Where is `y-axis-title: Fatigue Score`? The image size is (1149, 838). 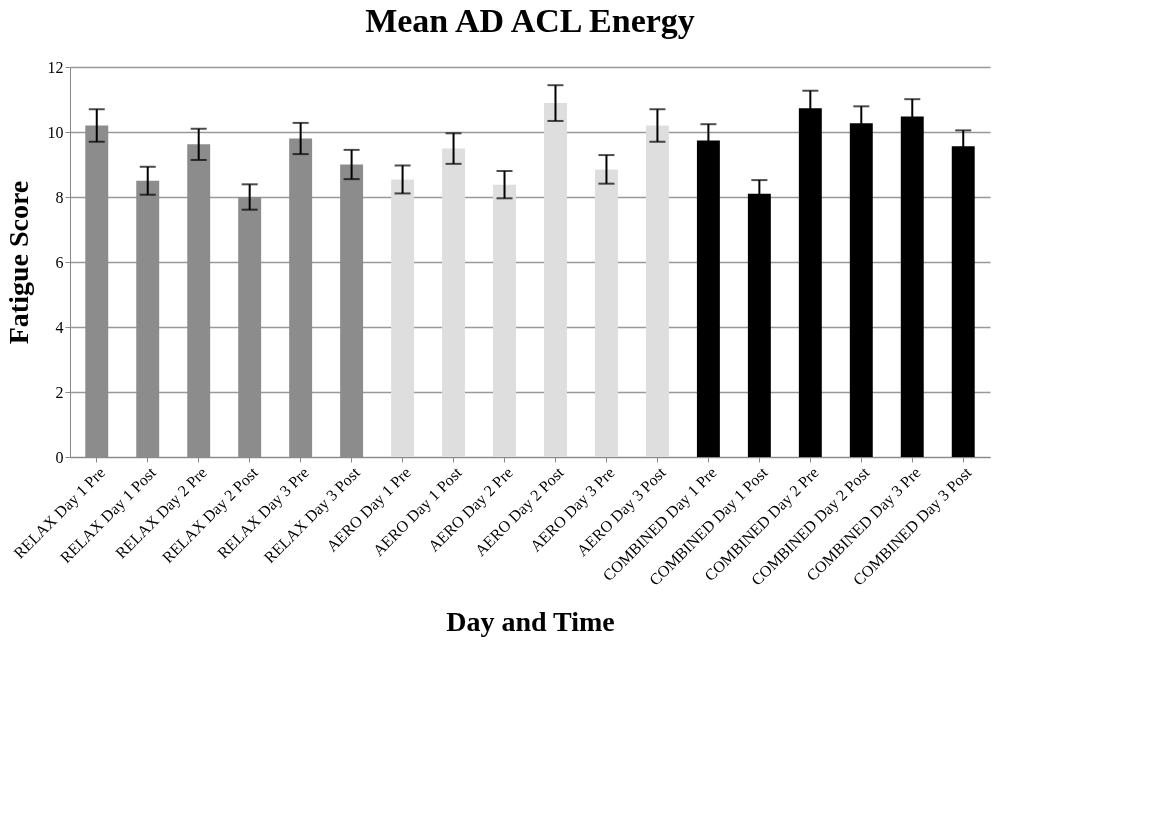
y-axis-title: Fatigue Score is located at coordinates (18, 262).